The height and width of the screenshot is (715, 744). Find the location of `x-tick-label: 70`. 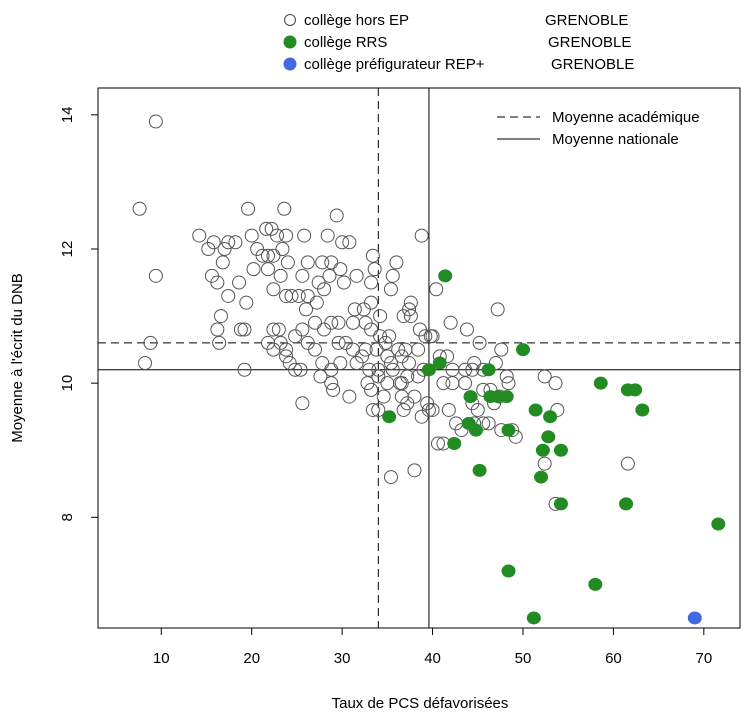

x-tick-label: 70 is located at coordinates (703, 658).